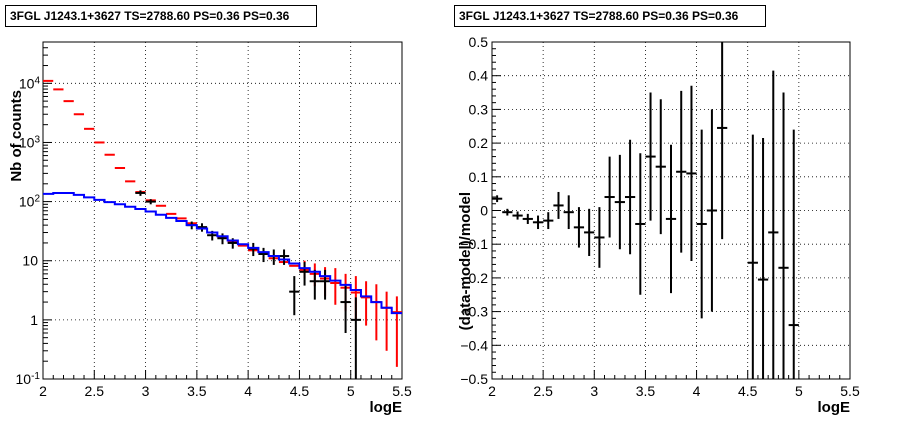 The height and width of the screenshot is (421, 898). What do you see at coordinates (479, 177) in the screenshot?
I see `y-tick-label: 0.1` at bounding box center [479, 177].